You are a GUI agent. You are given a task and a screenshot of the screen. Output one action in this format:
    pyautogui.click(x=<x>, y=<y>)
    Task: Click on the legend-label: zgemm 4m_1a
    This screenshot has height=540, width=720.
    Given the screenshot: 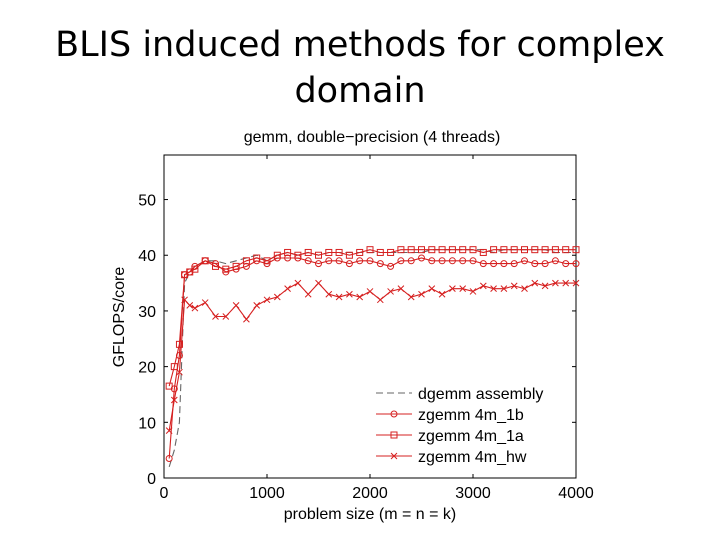 What is the action you would take?
    pyautogui.click(x=471, y=436)
    